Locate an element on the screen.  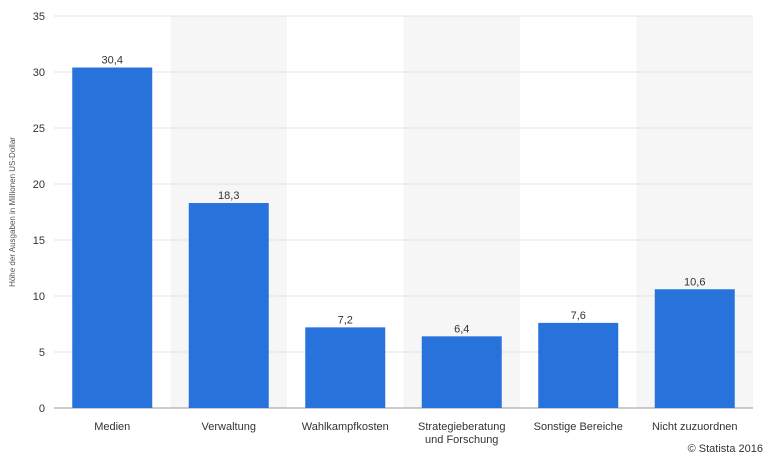
statista-credit: © Statista 2016 is located at coordinates (725, 449).